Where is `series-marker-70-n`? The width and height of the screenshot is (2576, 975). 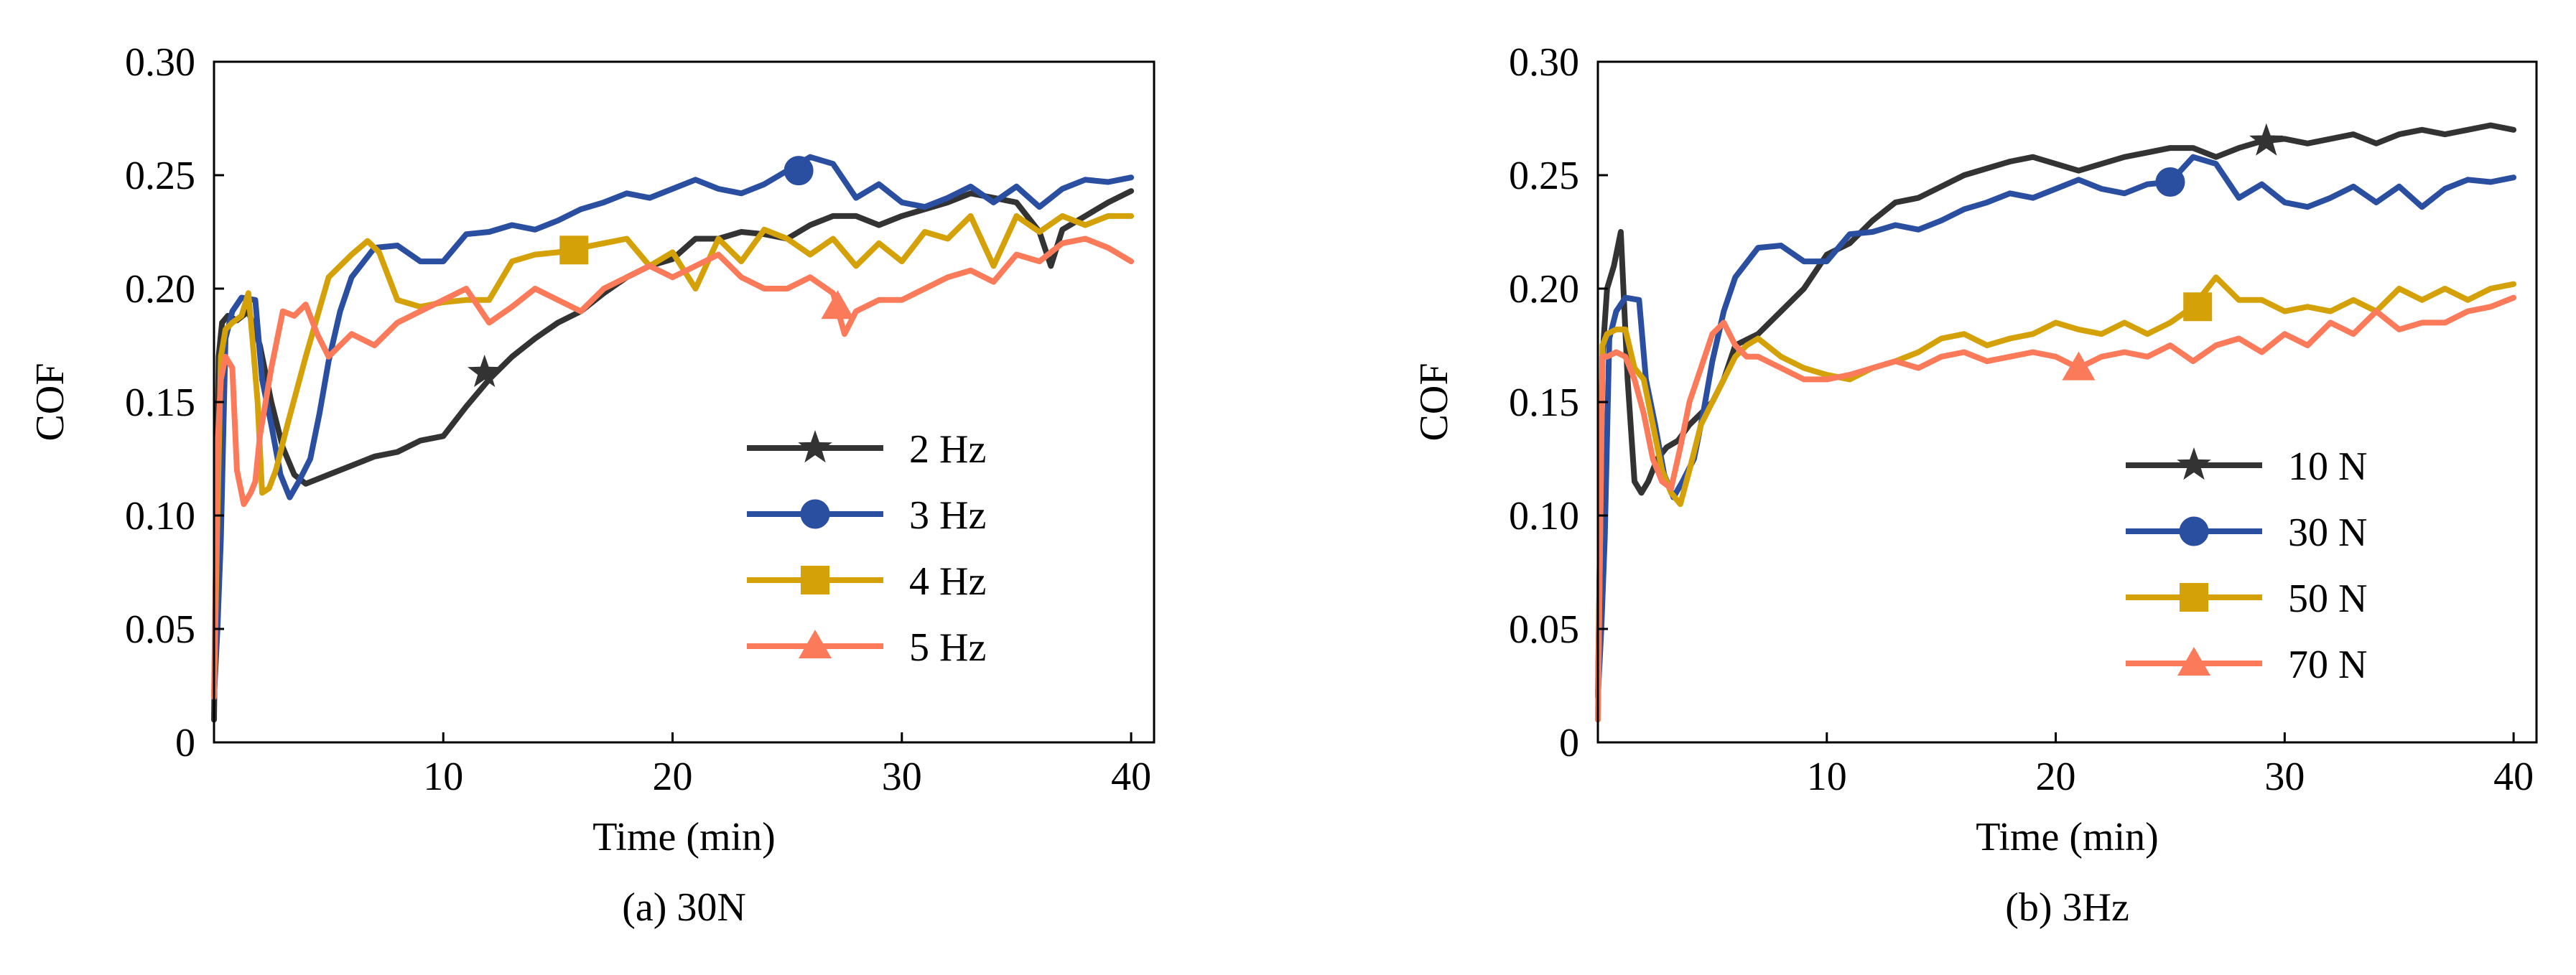
series-marker-70-n is located at coordinates (2079, 366).